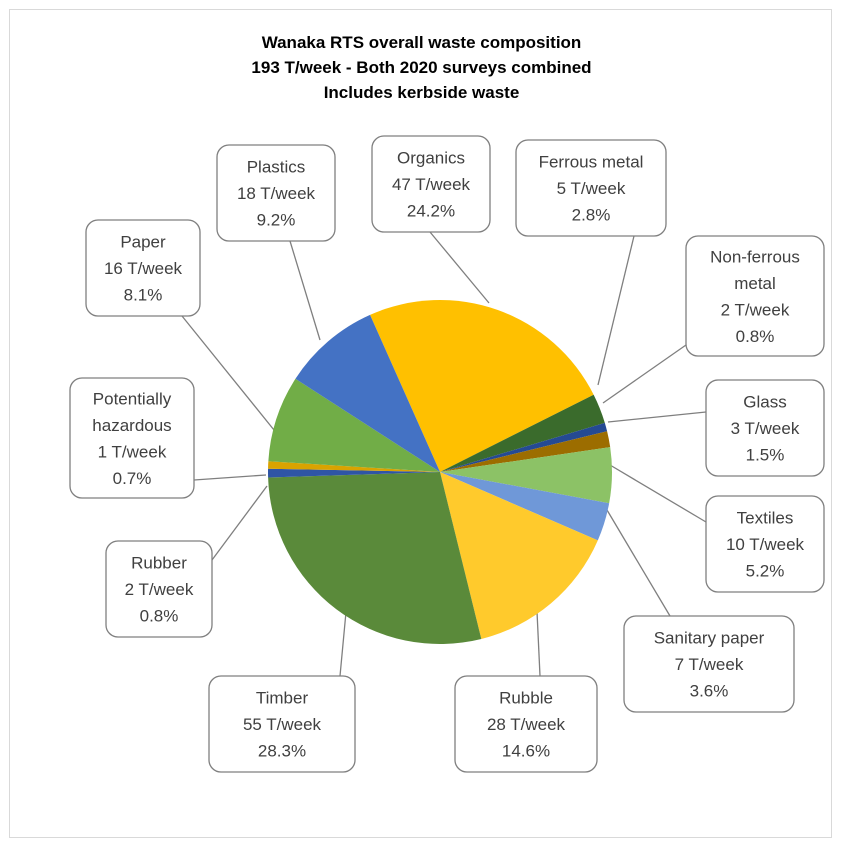 Image resolution: width=843 pixels, height=849 pixels. I want to click on label-text: 5 T/week, so click(591, 188).